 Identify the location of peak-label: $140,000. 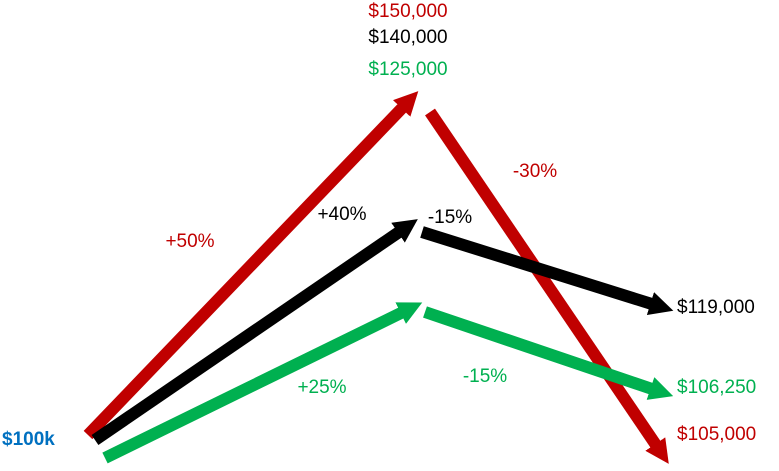
(407, 37).